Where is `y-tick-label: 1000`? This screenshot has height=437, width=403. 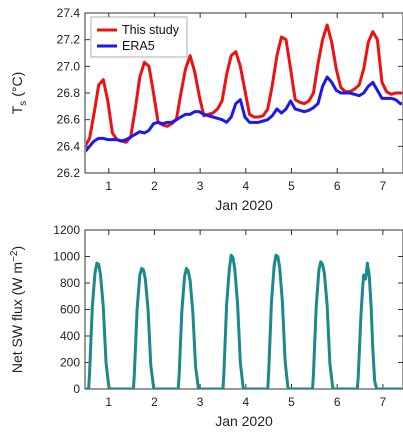 y-tick-label: 1000 is located at coordinates (66, 257).